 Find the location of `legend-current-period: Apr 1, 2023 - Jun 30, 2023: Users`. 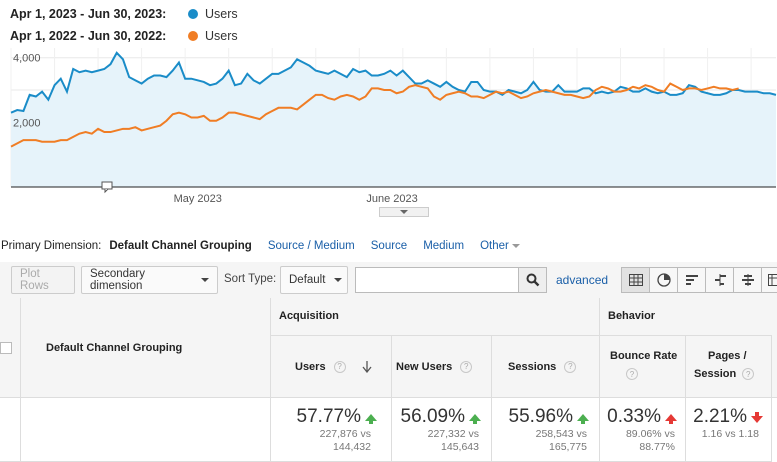

legend-current-period: Apr 1, 2023 - Jun 30, 2023: Users is located at coordinates (124, 14).